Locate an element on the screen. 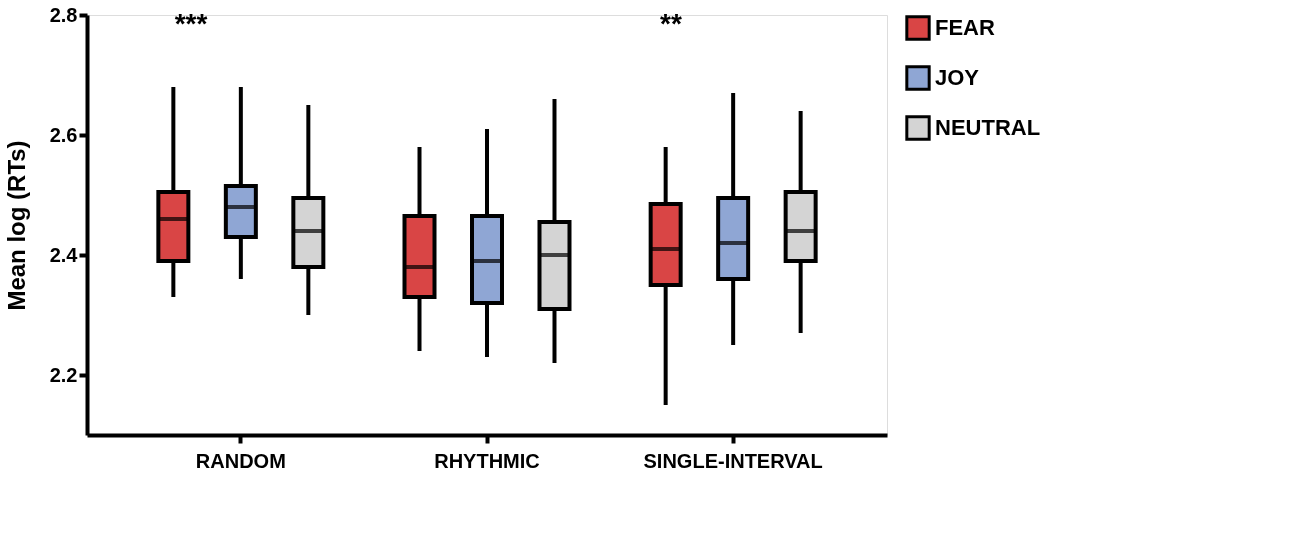 Image resolution: width=1312 pixels, height=542 pixels. x-tick-label: RANDOM is located at coordinates (240, 460).